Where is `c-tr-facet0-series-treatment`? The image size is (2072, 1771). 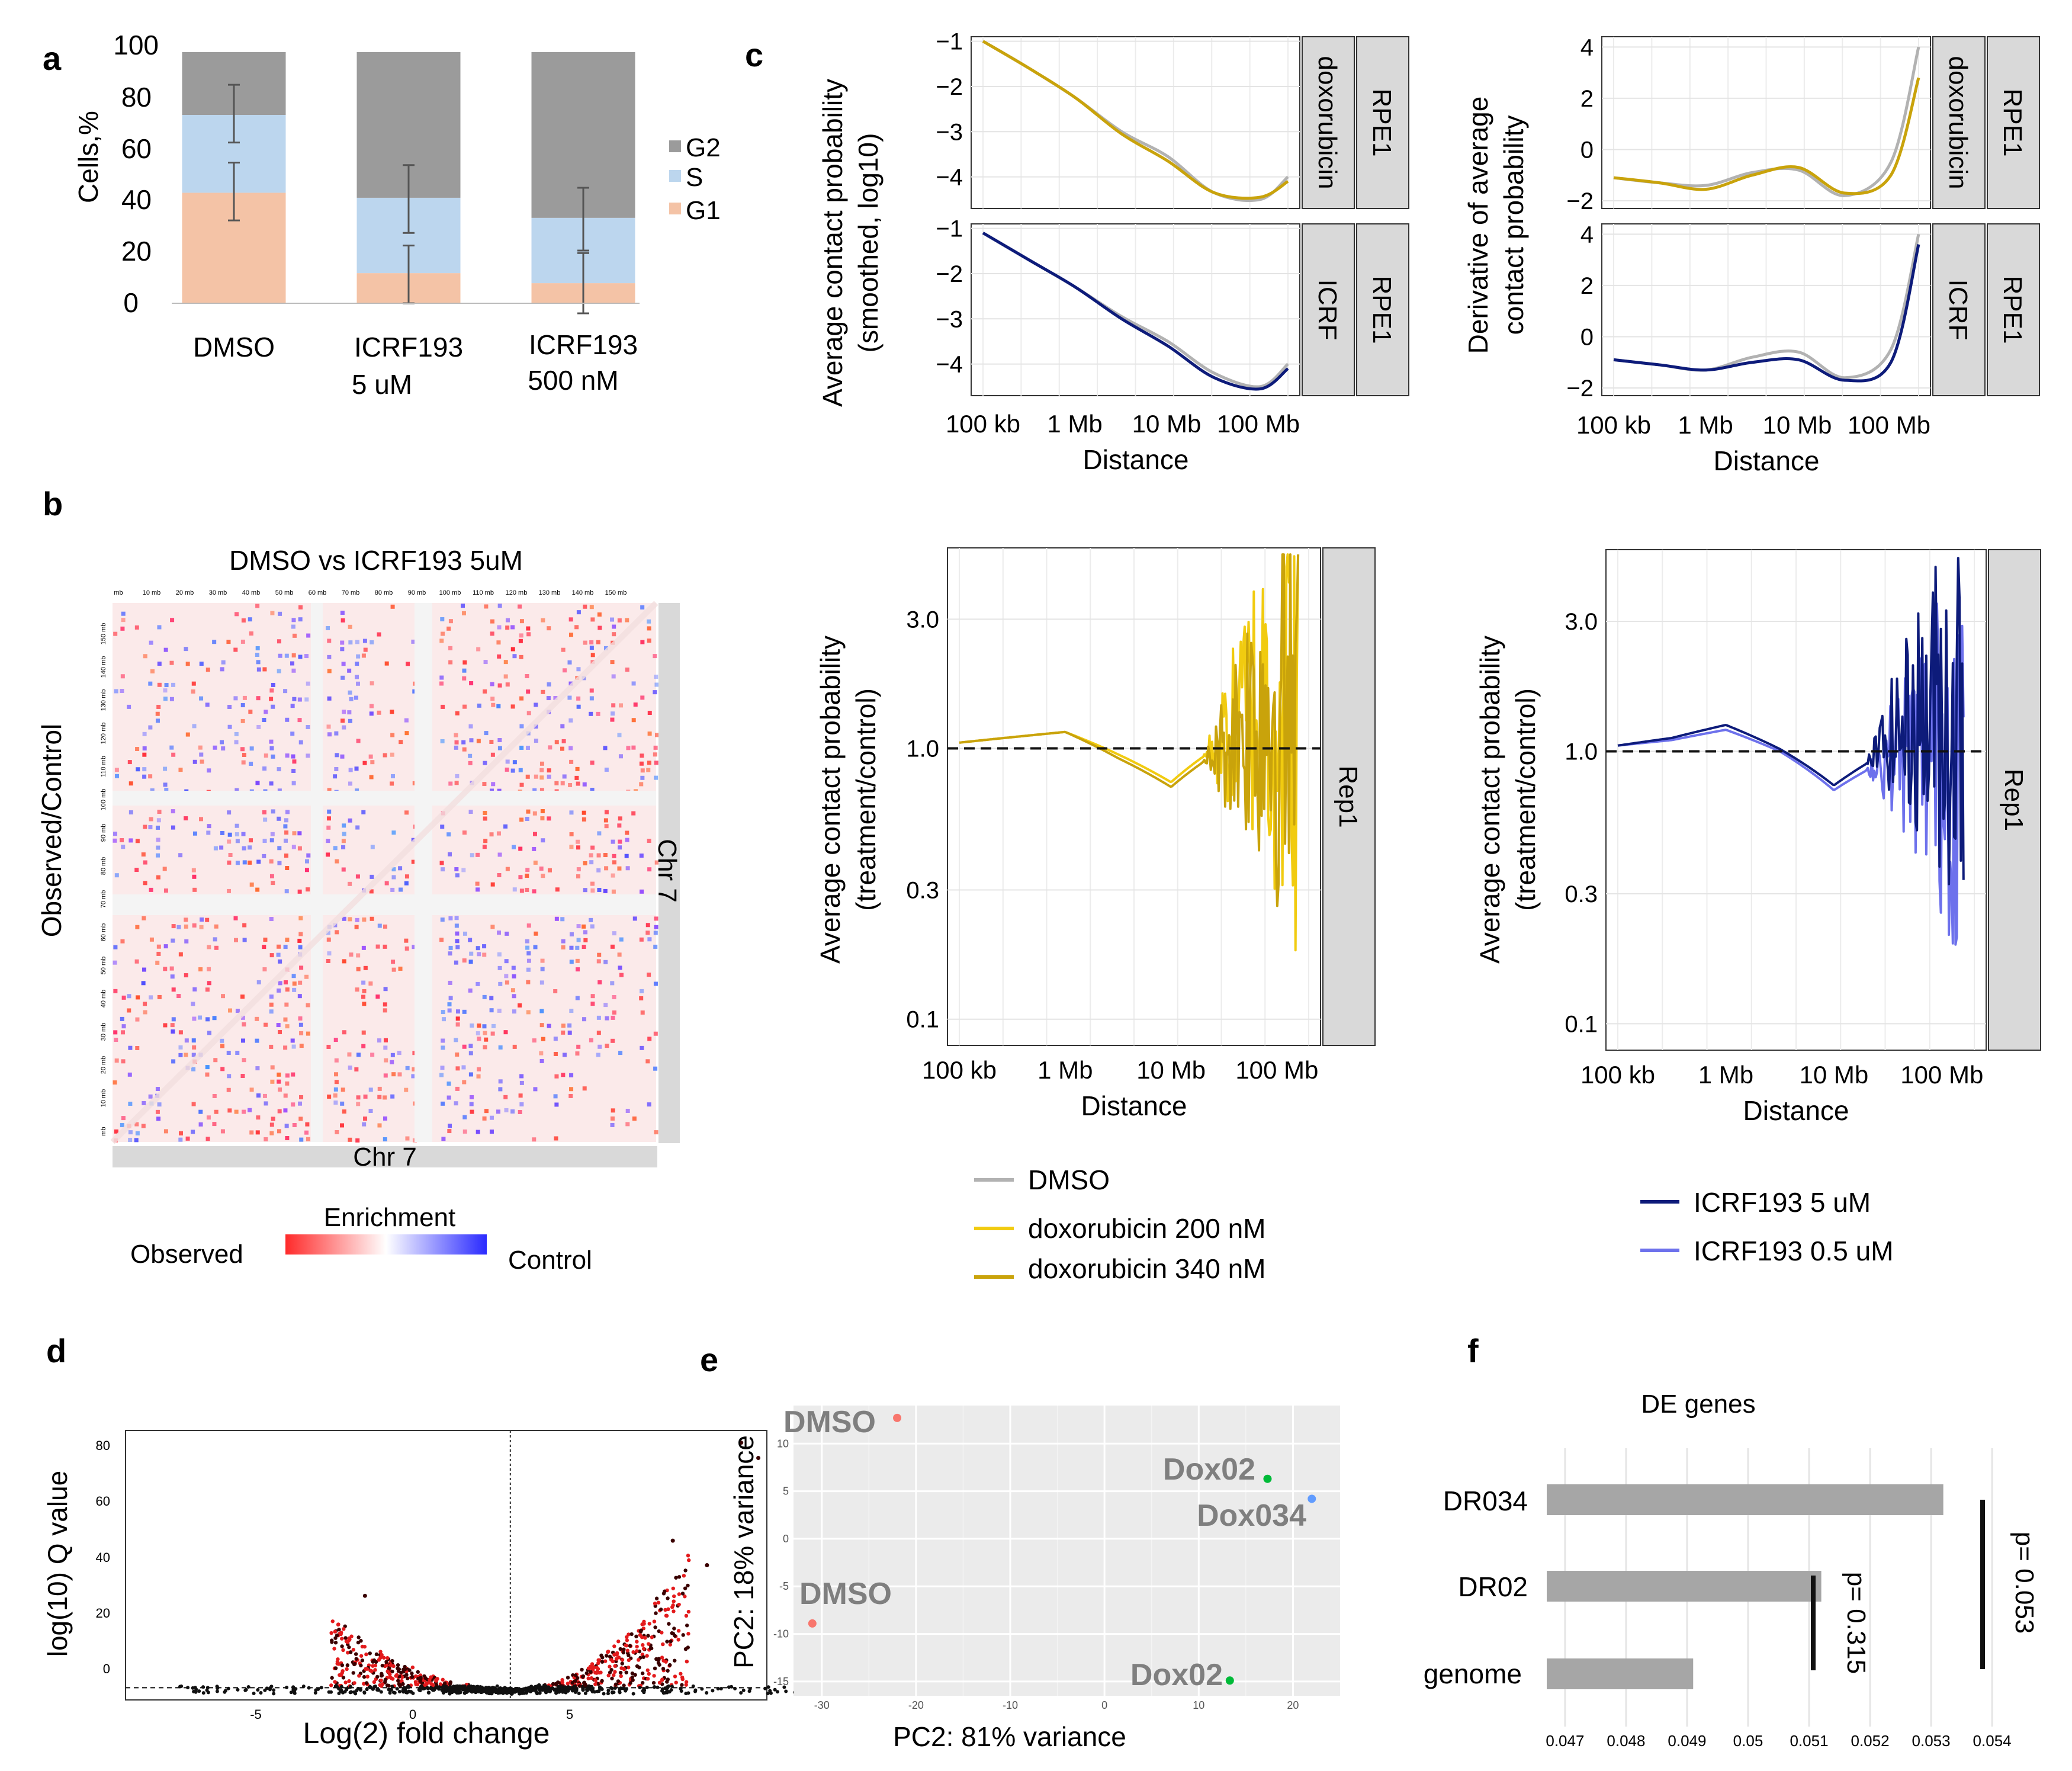 c-tr-facet0-series-treatment is located at coordinates (1766, 136).